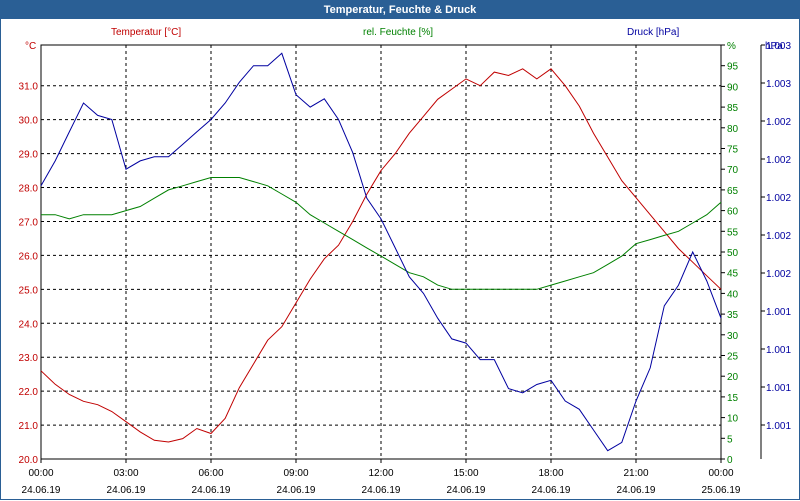 This screenshot has width=800, height=501. Describe the element at coordinates (210, 473) in the screenshot. I see `x-tick-time-label: 06:00` at that location.